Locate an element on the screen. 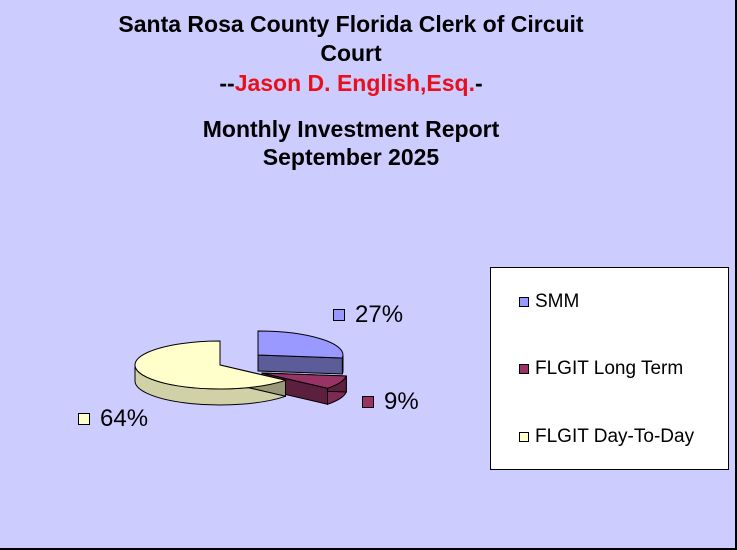  slice-label-smm: 27% is located at coordinates (368, 315).